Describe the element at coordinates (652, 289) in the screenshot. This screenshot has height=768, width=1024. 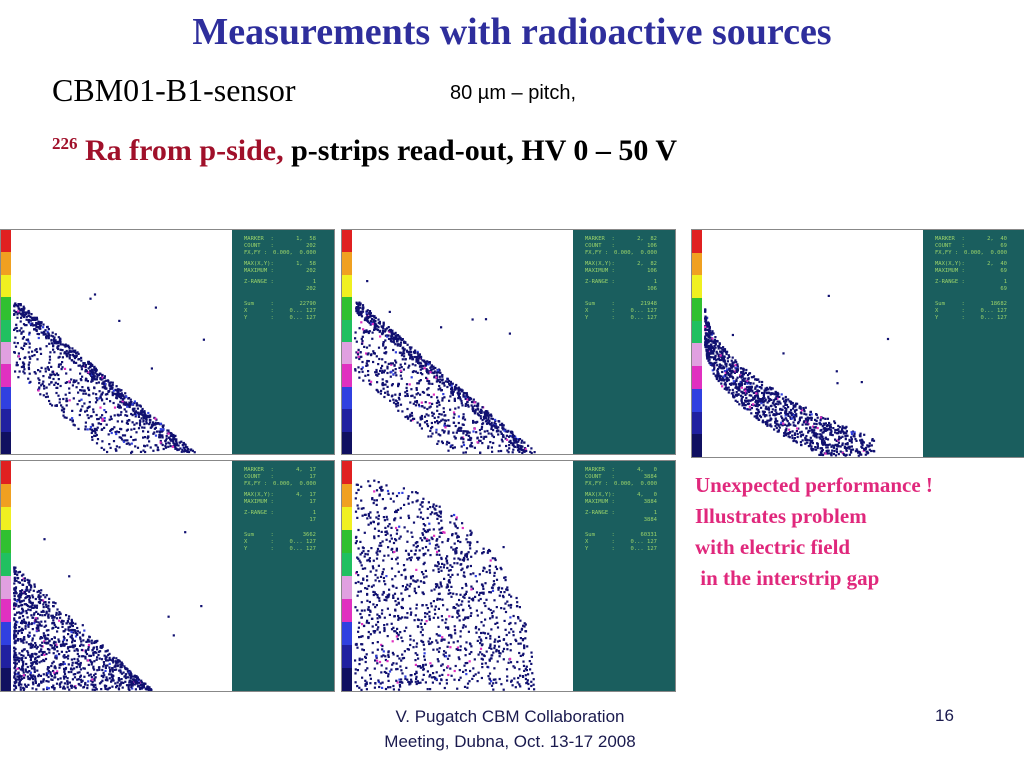
I see `readout-value: 106` at that location.